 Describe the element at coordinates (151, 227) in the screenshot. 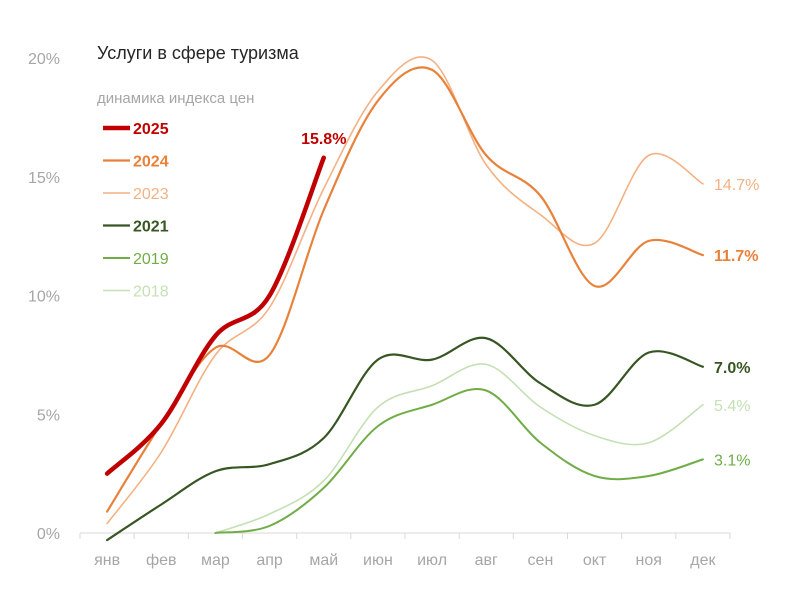

I see `legend-label: 2021` at that location.